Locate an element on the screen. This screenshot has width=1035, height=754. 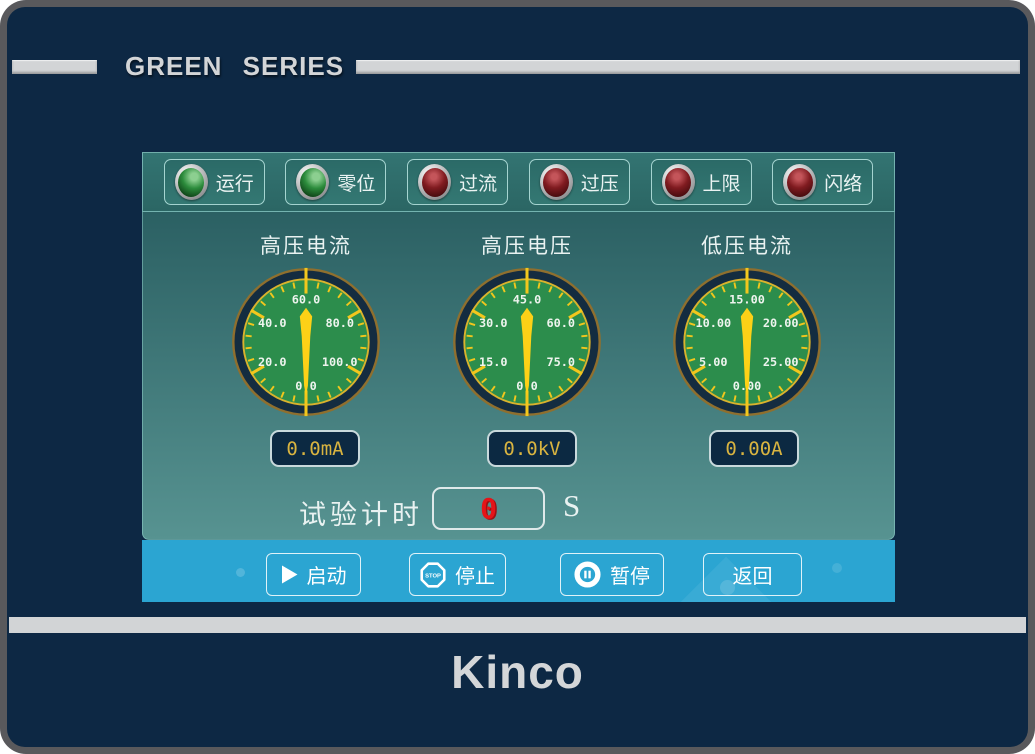
stop-button-label: 停止 is located at coordinates (475, 577).